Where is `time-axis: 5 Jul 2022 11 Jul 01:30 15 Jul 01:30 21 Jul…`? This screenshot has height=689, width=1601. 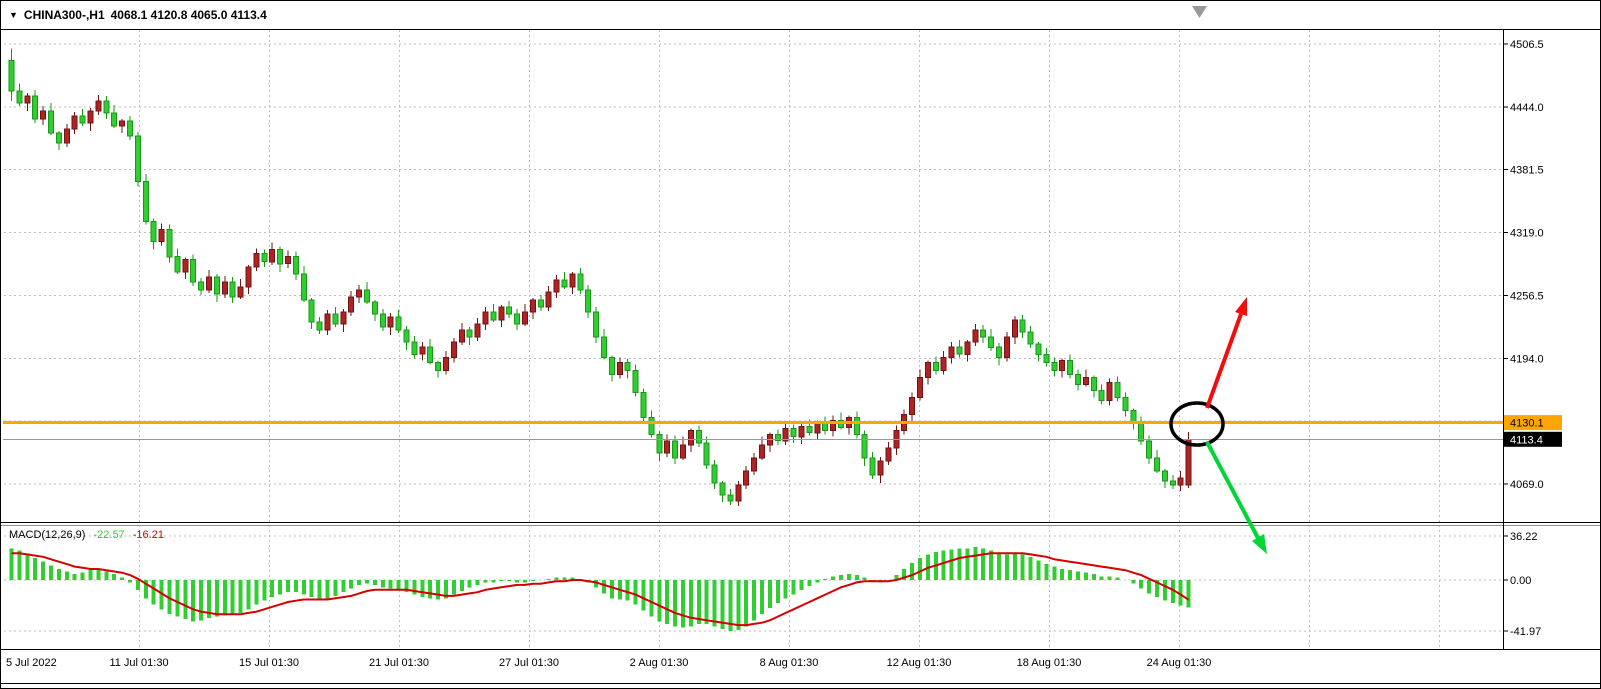 time-axis: 5 Jul 2022 11 Jul 01:30 15 Jul 01:30 21 Jul… is located at coordinates (608, 663).